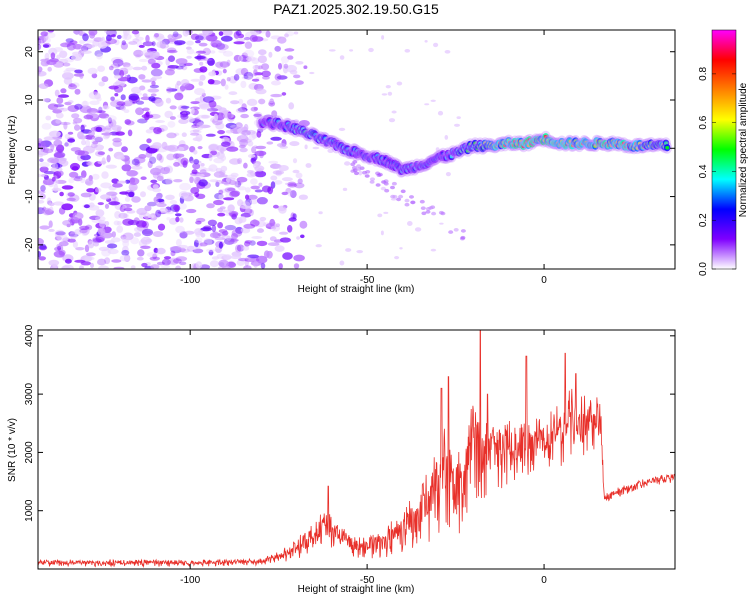 This screenshot has width=750, height=600. I want to click on heatmap-ridge-core, so click(666, 143).